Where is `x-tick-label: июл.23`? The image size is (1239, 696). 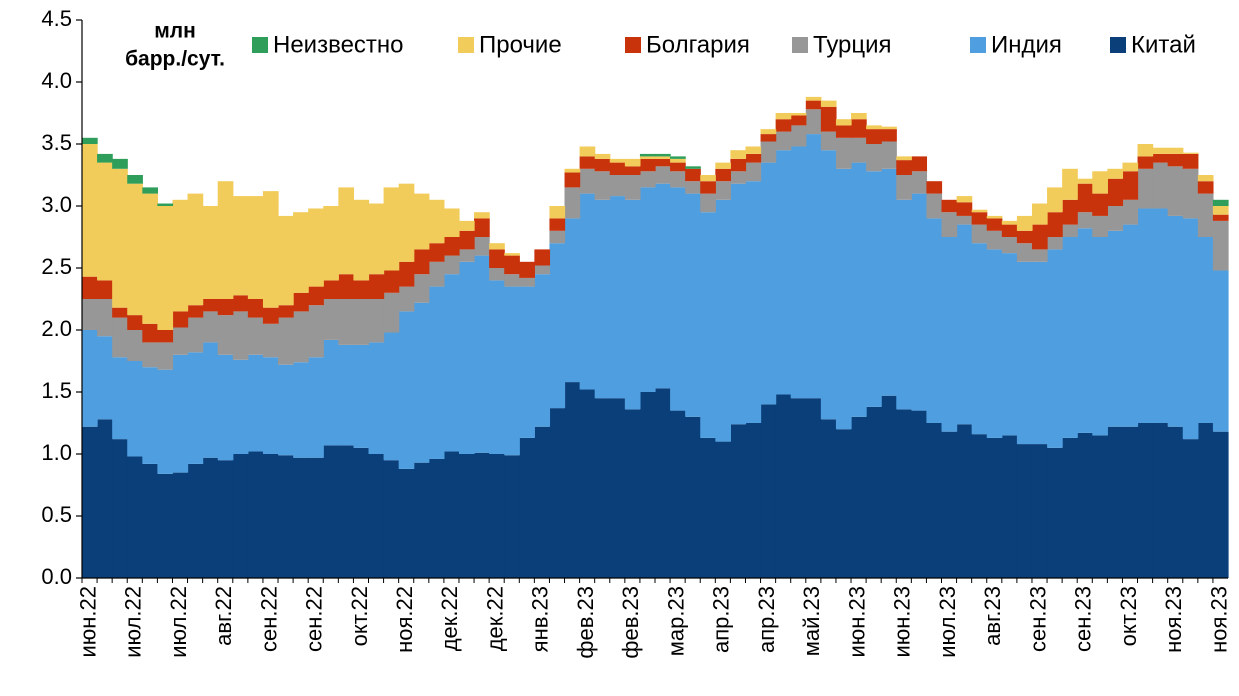 x-tick-label: июл.23 is located at coordinates (947, 622).